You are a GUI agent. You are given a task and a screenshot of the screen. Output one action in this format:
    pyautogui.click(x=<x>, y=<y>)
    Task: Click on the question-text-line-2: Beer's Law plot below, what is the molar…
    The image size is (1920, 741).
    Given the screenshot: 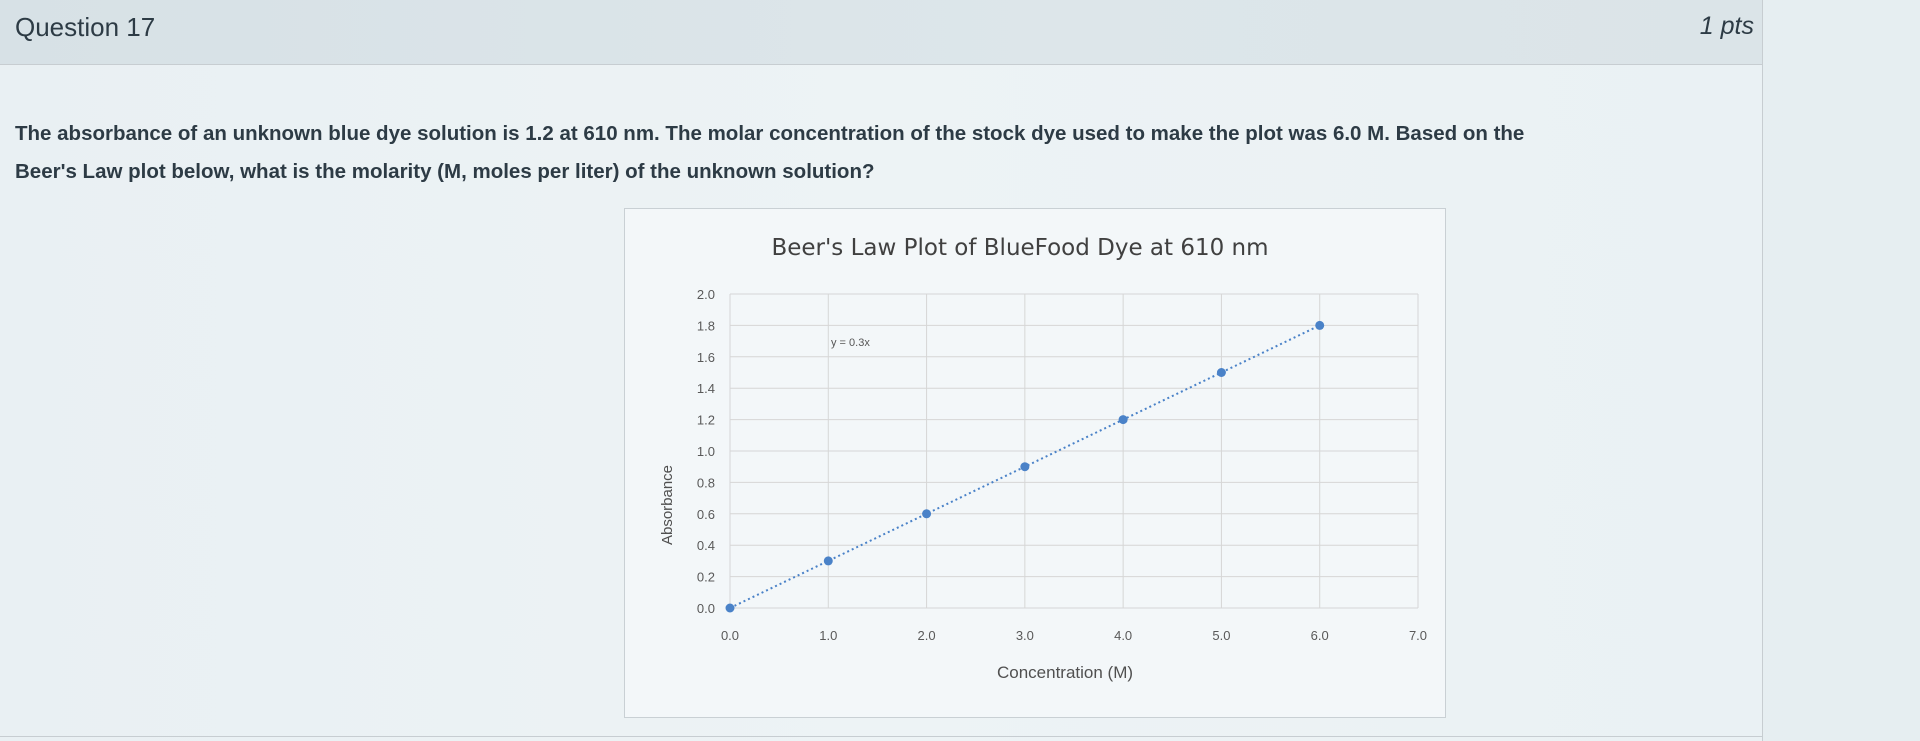 What is the action you would take?
    pyautogui.click(x=445, y=171)
    